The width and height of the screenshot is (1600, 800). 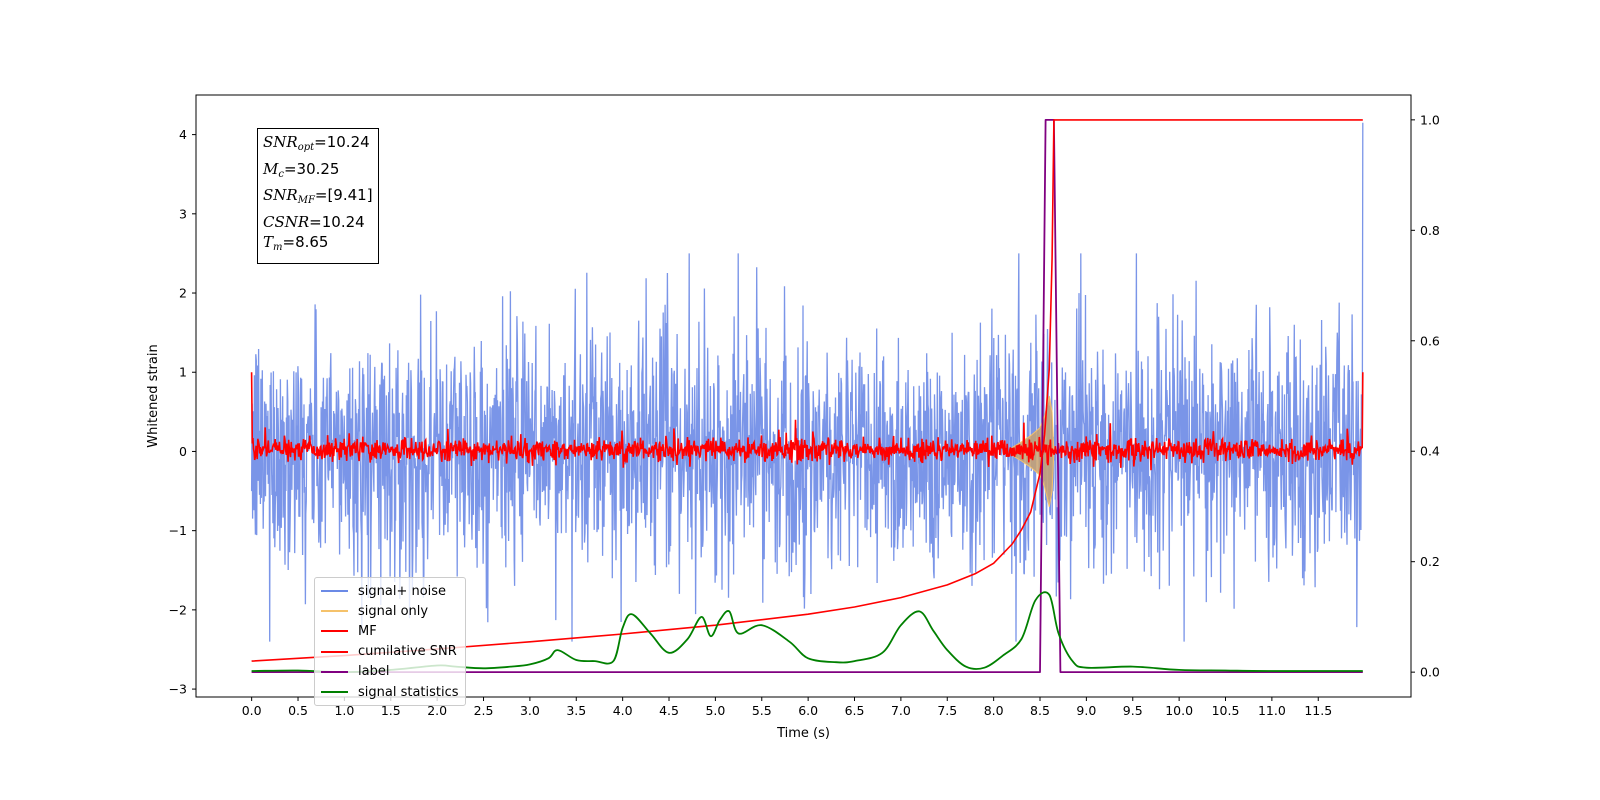 What do you see at coordinates (408, 692) in the screenshot?
I see `legend-label: signal statistics` at bounding box center [408, 692].